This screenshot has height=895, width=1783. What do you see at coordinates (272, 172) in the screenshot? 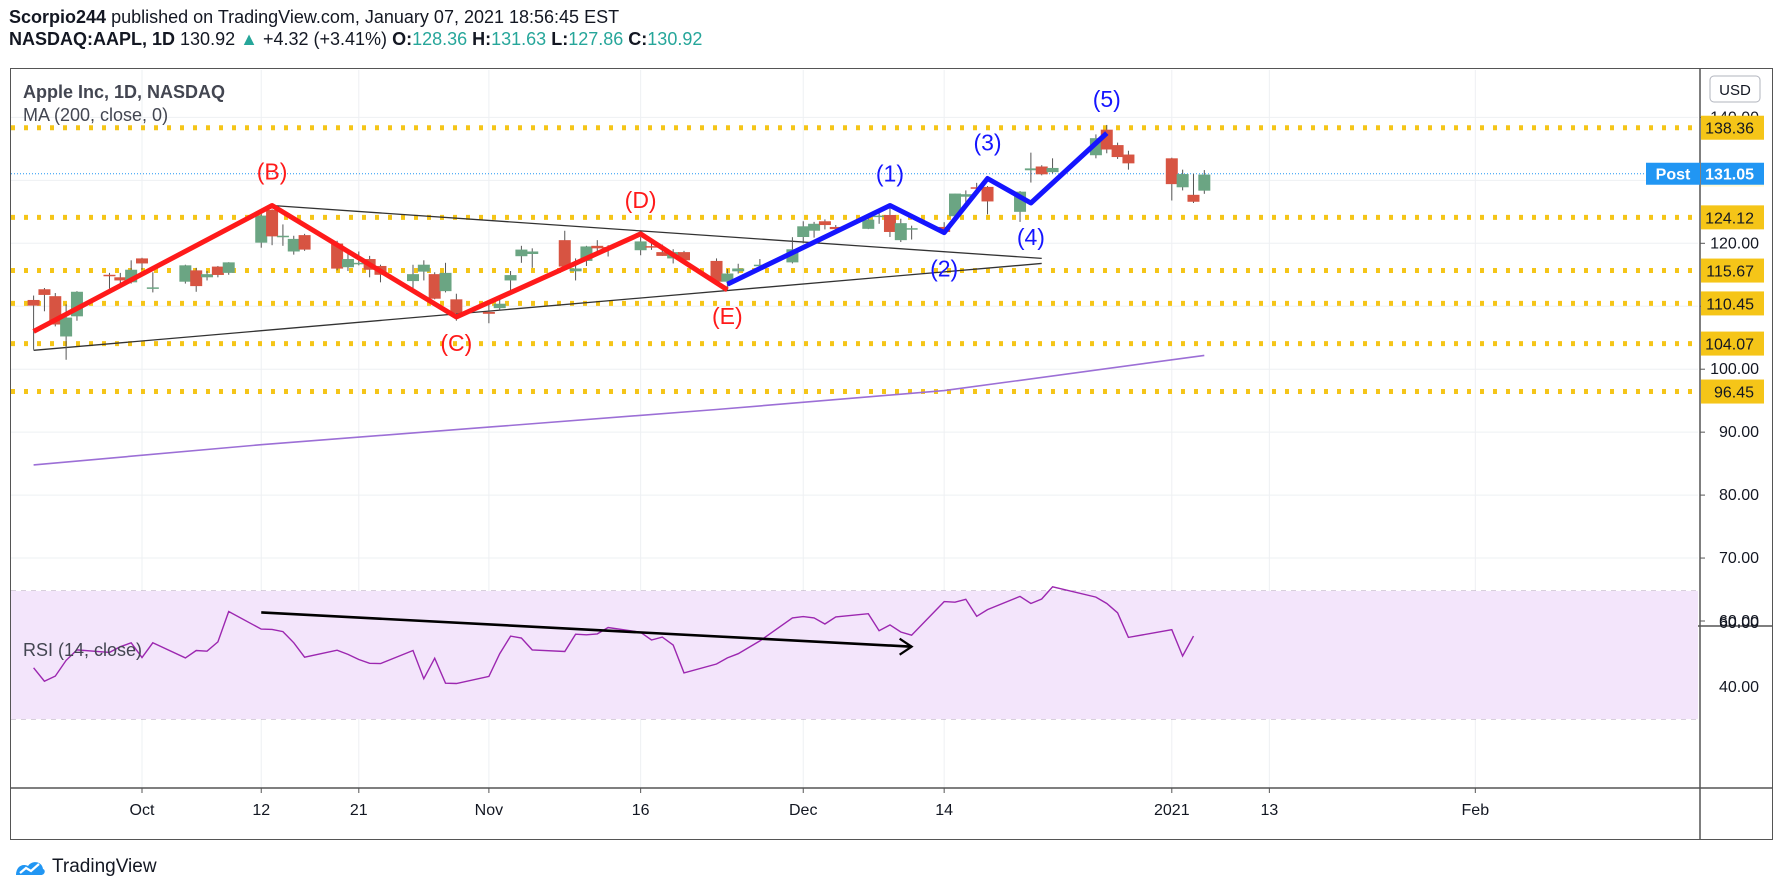
I see `wave-label: (B)` at bounding box center [272, 172].